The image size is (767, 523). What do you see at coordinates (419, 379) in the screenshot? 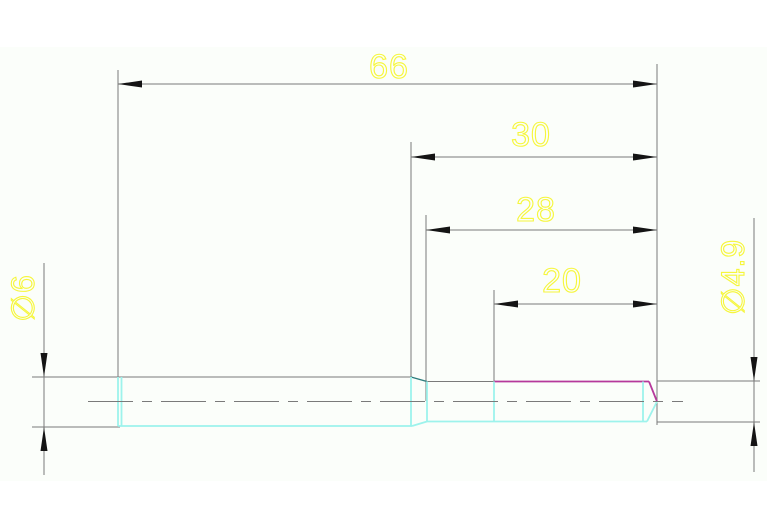
I see `part-taper-top-edge` at bounding box center [419, 379].